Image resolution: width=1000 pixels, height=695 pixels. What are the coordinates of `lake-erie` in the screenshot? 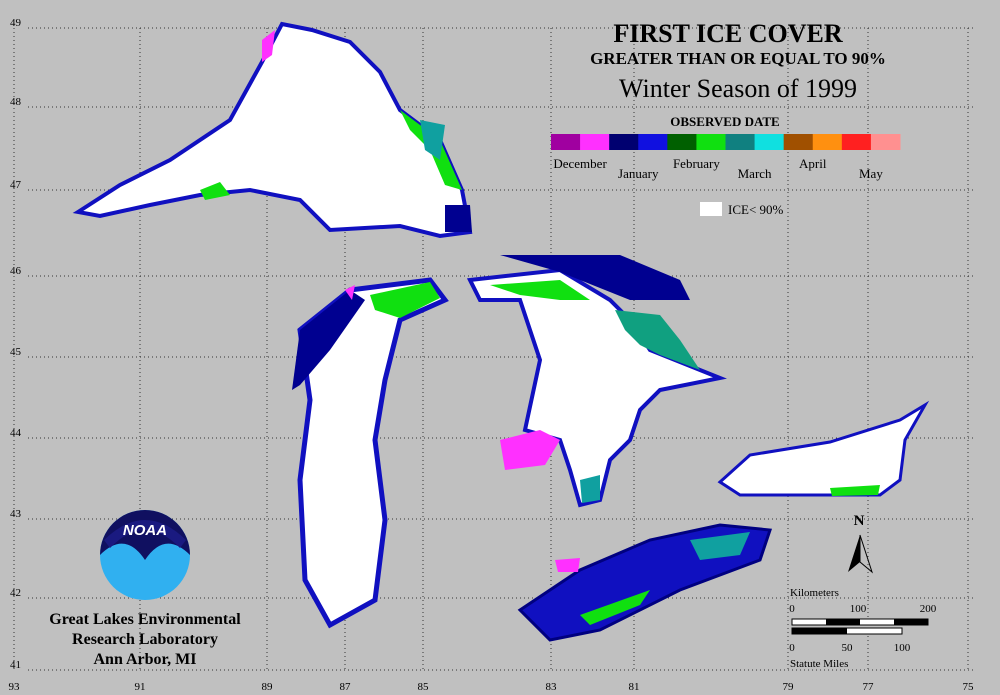 It's located at (645, 582).